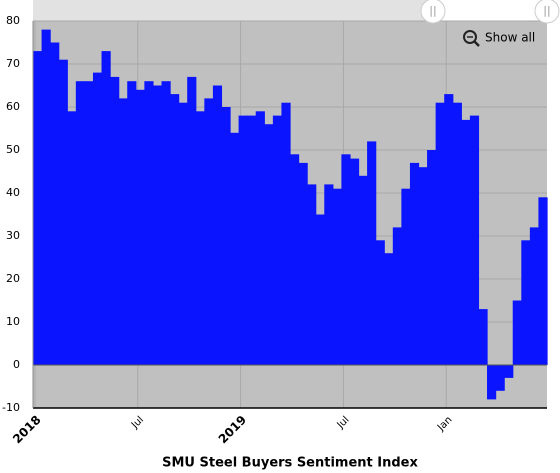 The height and width of the screenshot is (473, 560). What do you see at coordinates (11, 407) in the screenshot?
I see `y-tick-label: -10` at bounding box center [11, 407].